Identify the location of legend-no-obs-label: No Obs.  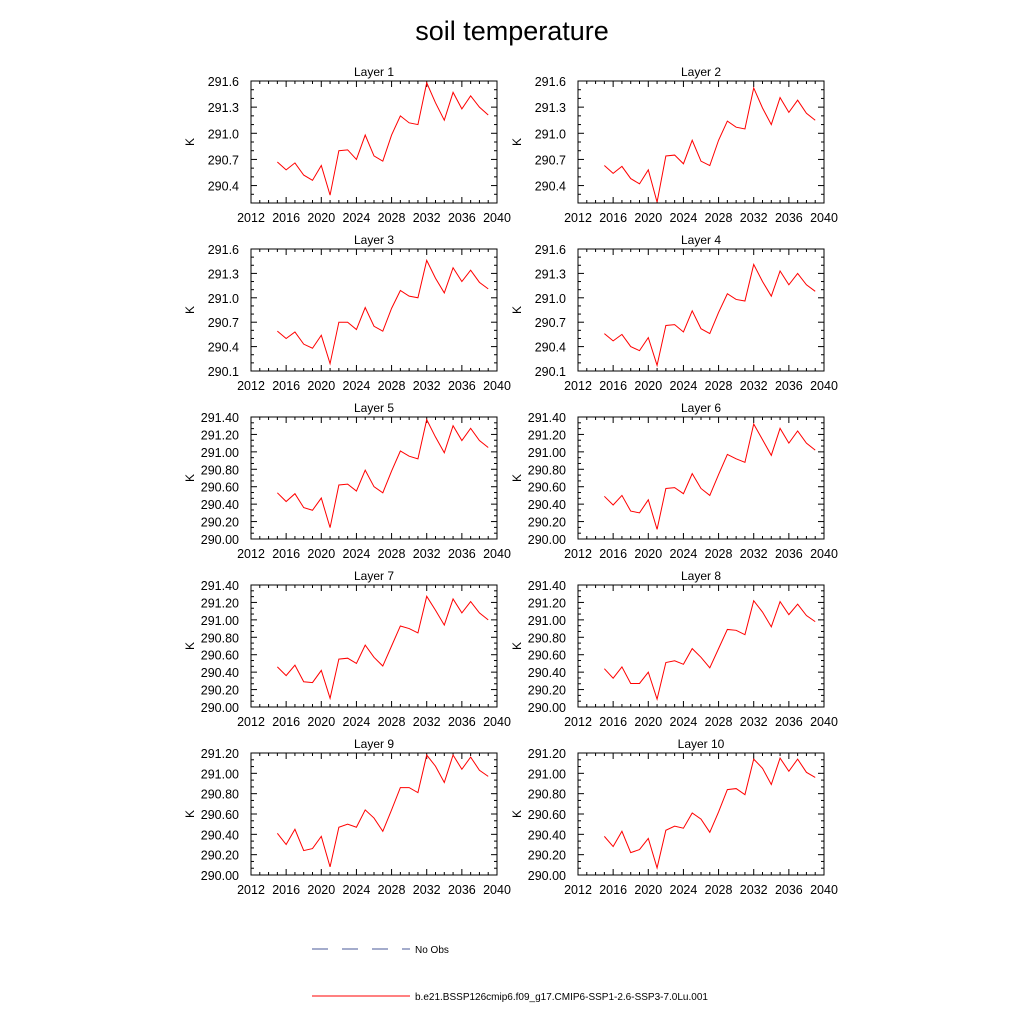
(432, 950).